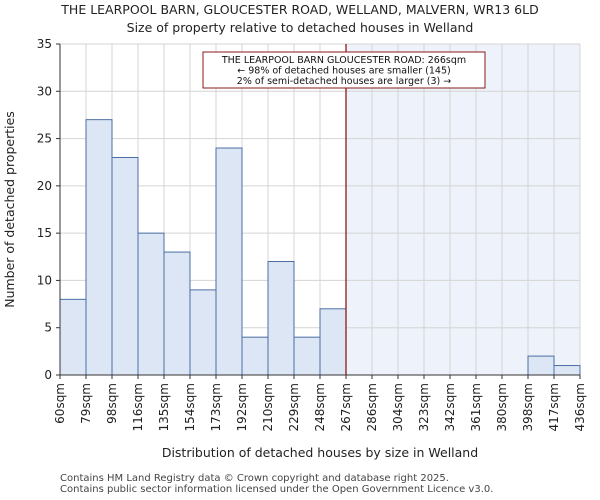 The width and height of the screenshot is (600, 500). I want to click on y-axis-label: Number of detached properties, so click(9, 209).